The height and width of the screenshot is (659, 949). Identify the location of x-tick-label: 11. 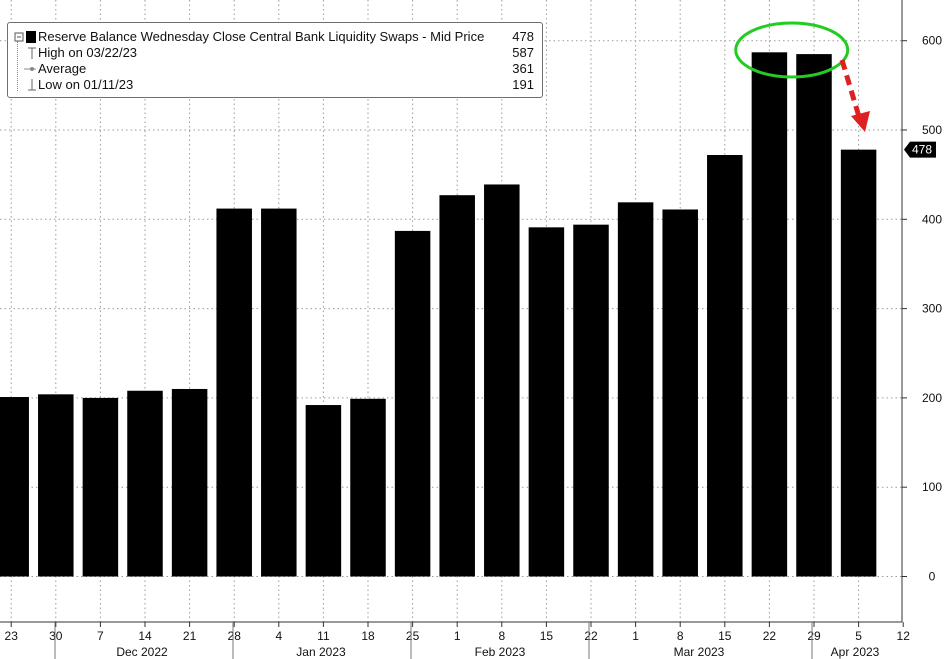
(323, 636).